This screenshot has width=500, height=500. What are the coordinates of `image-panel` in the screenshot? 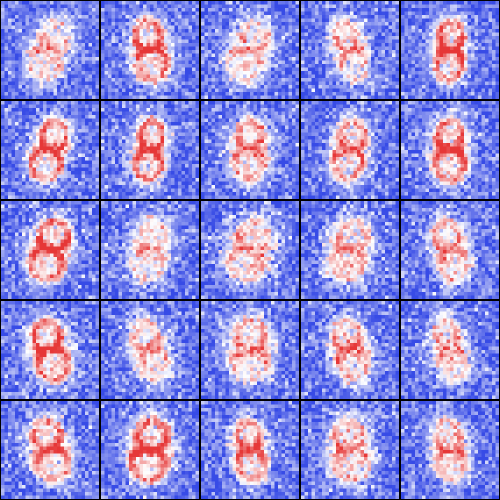 It's located at (350, 50).